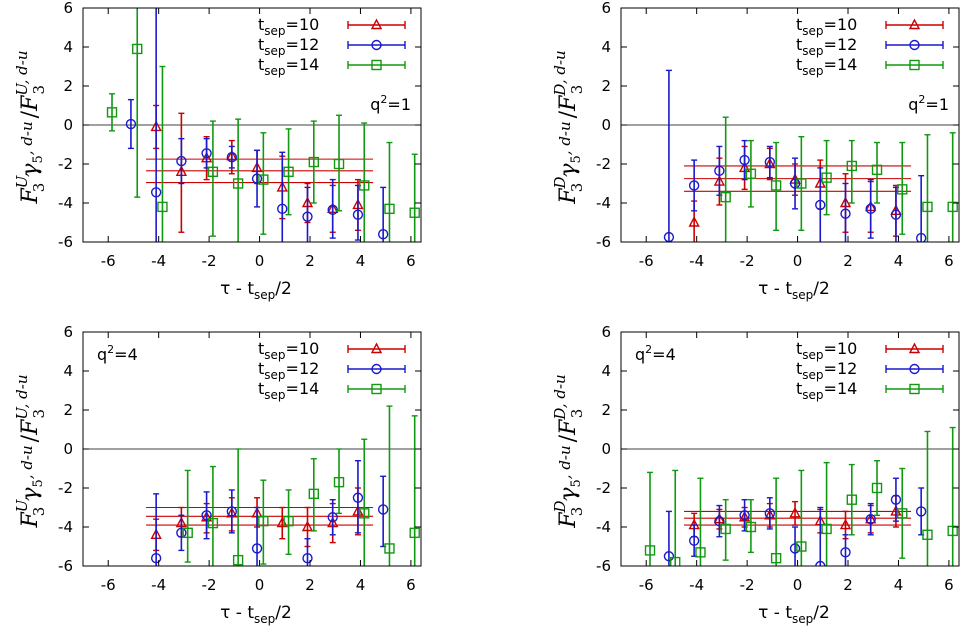 This screenshot has width=965, height=632. I want to click on x-tick-label: -4, so click(158, 585).